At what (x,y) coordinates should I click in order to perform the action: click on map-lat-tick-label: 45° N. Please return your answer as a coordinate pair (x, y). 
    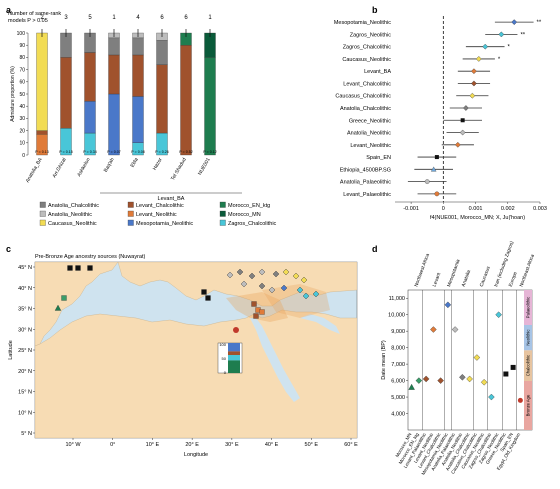
    Looking at the image, I should click on (25, 268).